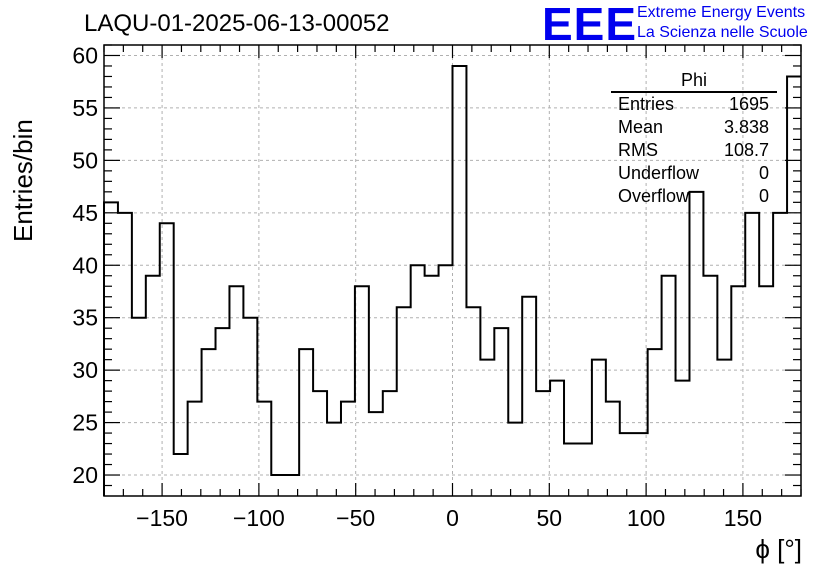  Describe the element at coordinates (85, 265) in the screenshot. I see `y-tick-label: 40` at that location.